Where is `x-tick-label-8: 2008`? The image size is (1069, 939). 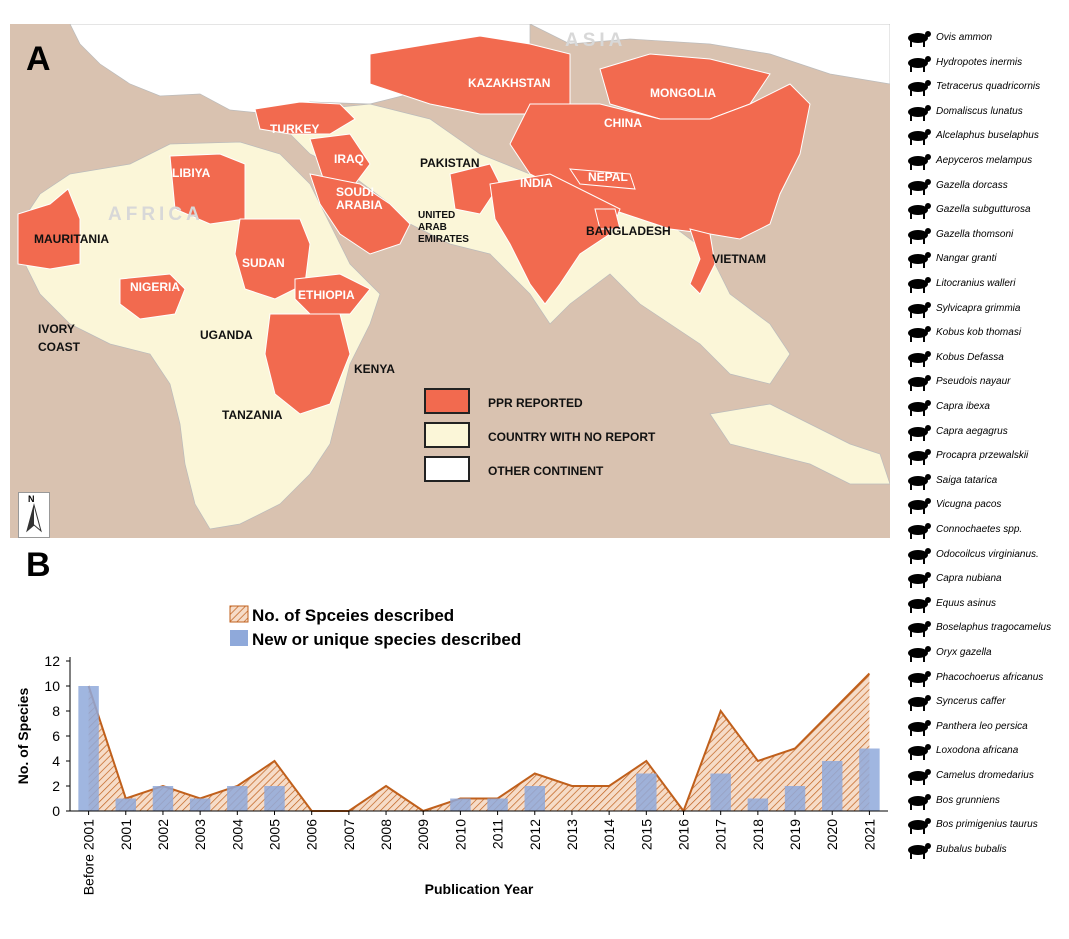 x-tick-label-8: 2008 is located at coordinates (386, 834).